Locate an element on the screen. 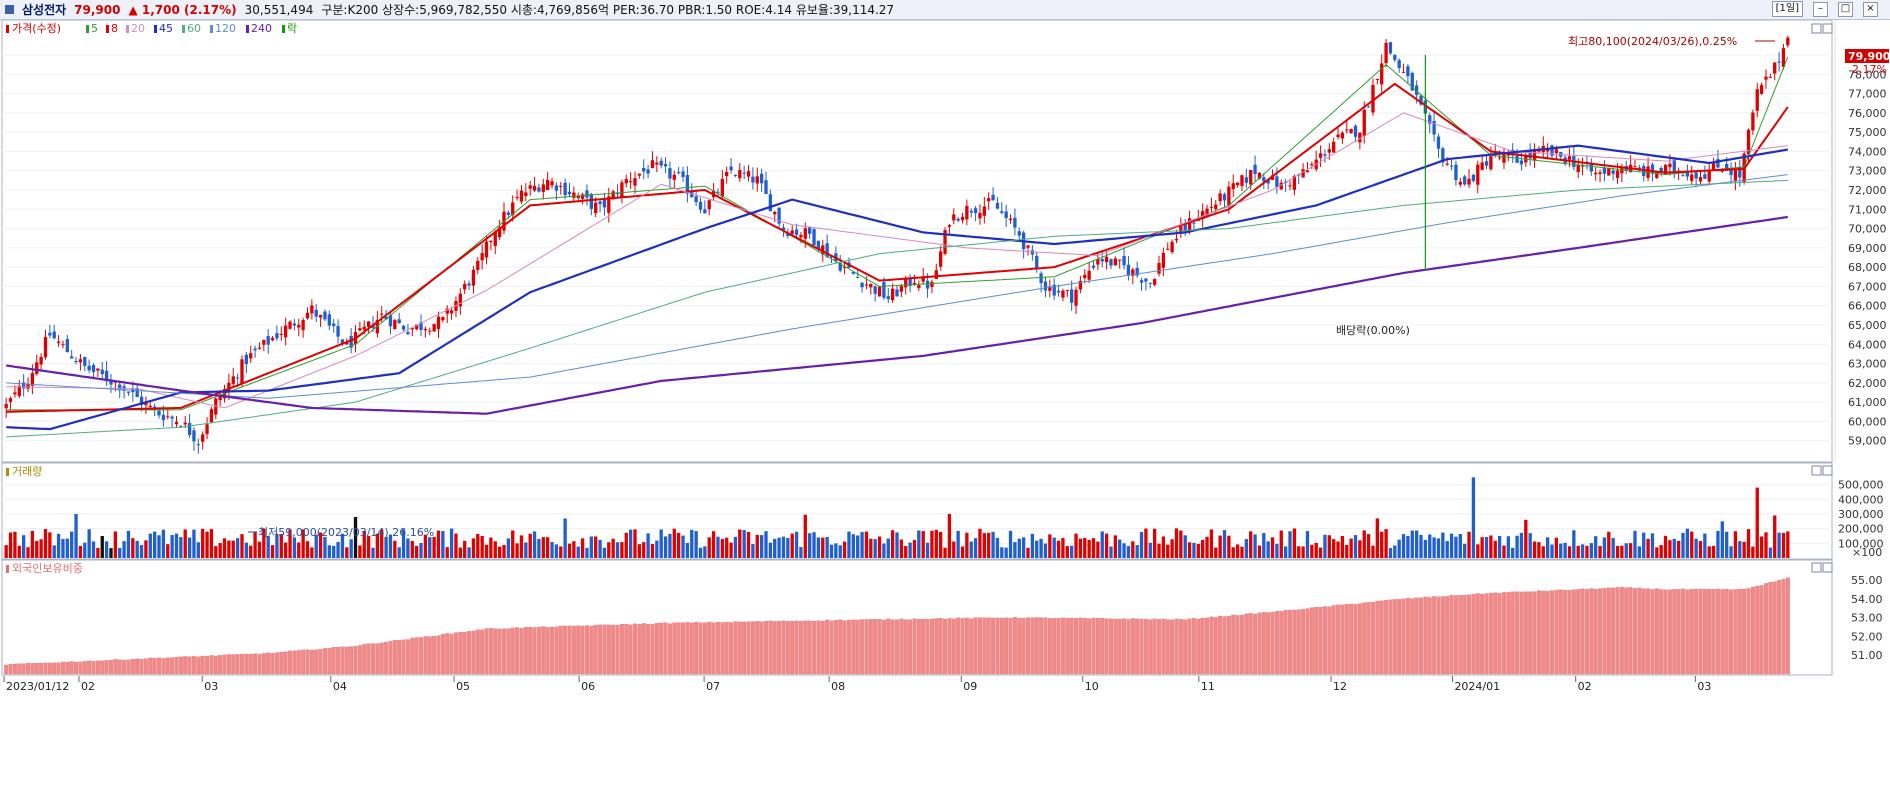  x-tick-label: 12 is located at coordinates (1340, 686).